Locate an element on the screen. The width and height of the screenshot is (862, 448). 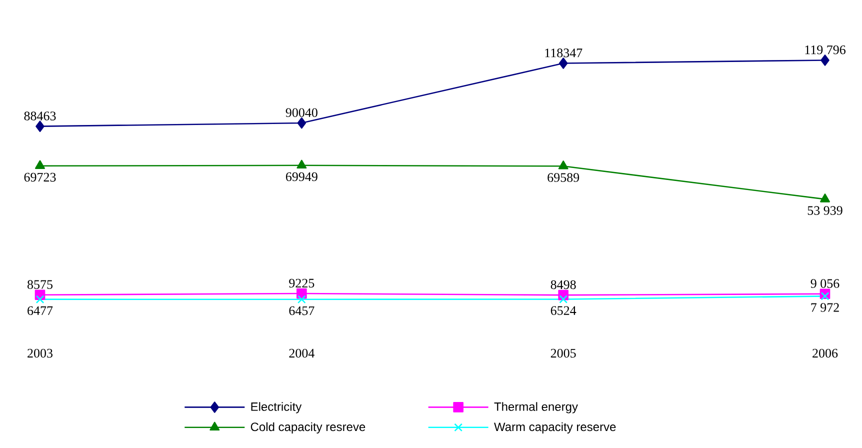
data-label: 69949 is located at coordinates (302, 177).